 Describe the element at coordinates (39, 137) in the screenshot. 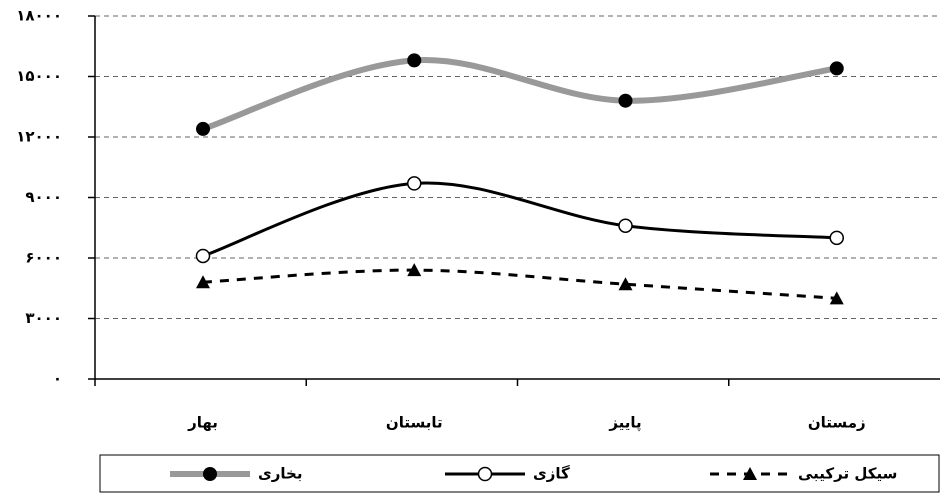

I see `y-tick-label: ۱۲۰۰۰` at that location.